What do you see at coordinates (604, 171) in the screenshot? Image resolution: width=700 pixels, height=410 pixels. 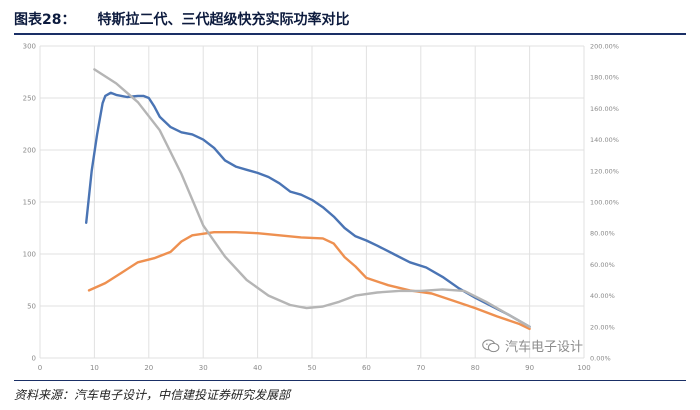 I see `y2-tick-label: 120.00%` at bounding box center [604, 171].